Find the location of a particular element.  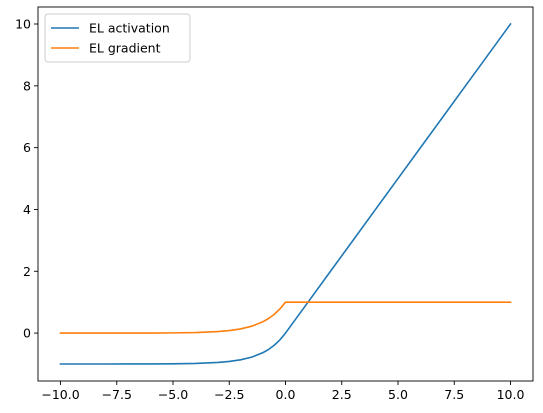

x-tick-label: −2.5 is located at coordinates (229, 394).